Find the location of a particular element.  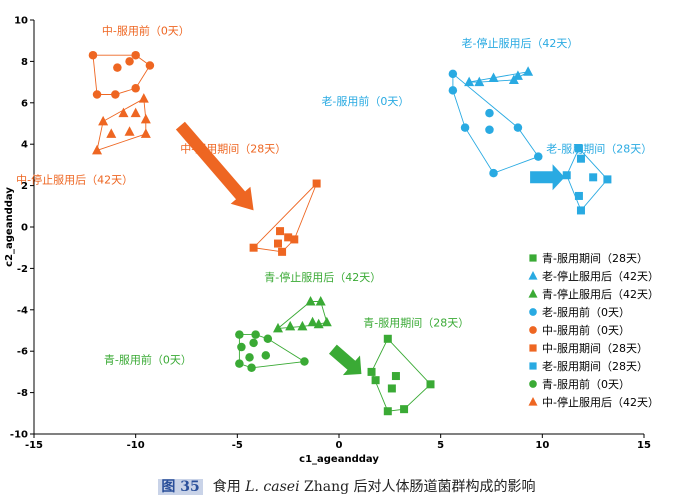

legend-label: 中-服用前（0天） is located at coordinates (586, 330).